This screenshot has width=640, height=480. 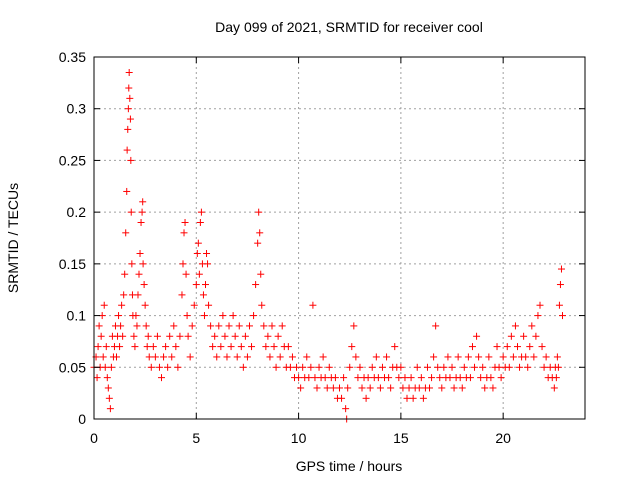 I want to click on y-tick-label: 0.35, so click(x=72, y=57).